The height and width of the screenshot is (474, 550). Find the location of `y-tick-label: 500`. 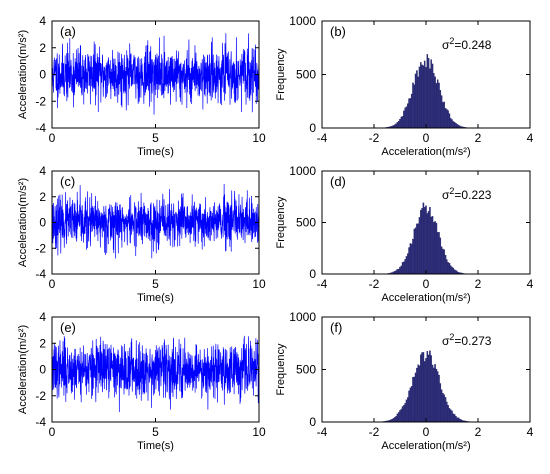

y-tick-label: 500 is located at coordinates (306, 75).